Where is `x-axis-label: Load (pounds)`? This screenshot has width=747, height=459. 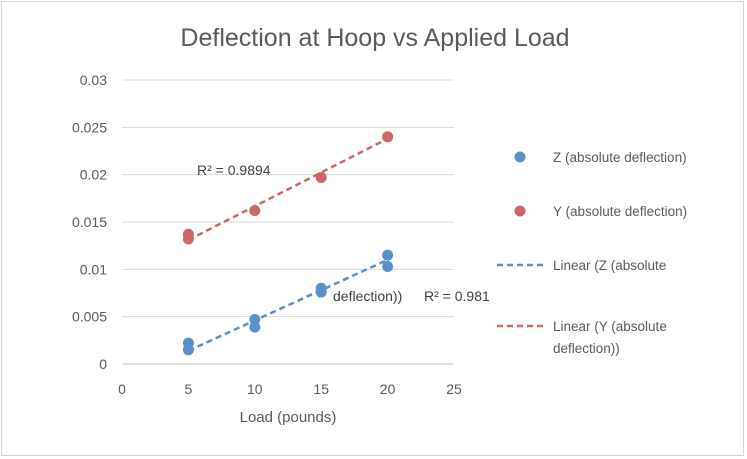
x-axis-label: Load (pounds) is located at coordinates (288, 417).